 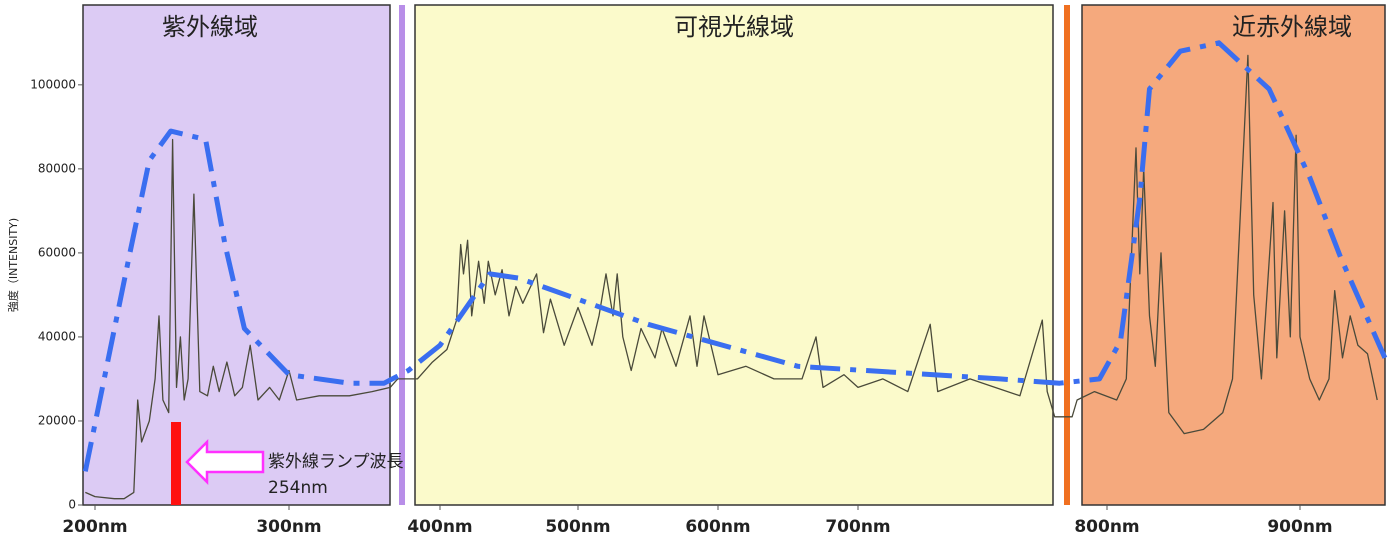 What do you see at coordinates (57, 336) in the screenshot?
I see `y-tick-label: 40000` at bounding box center [57, 336].